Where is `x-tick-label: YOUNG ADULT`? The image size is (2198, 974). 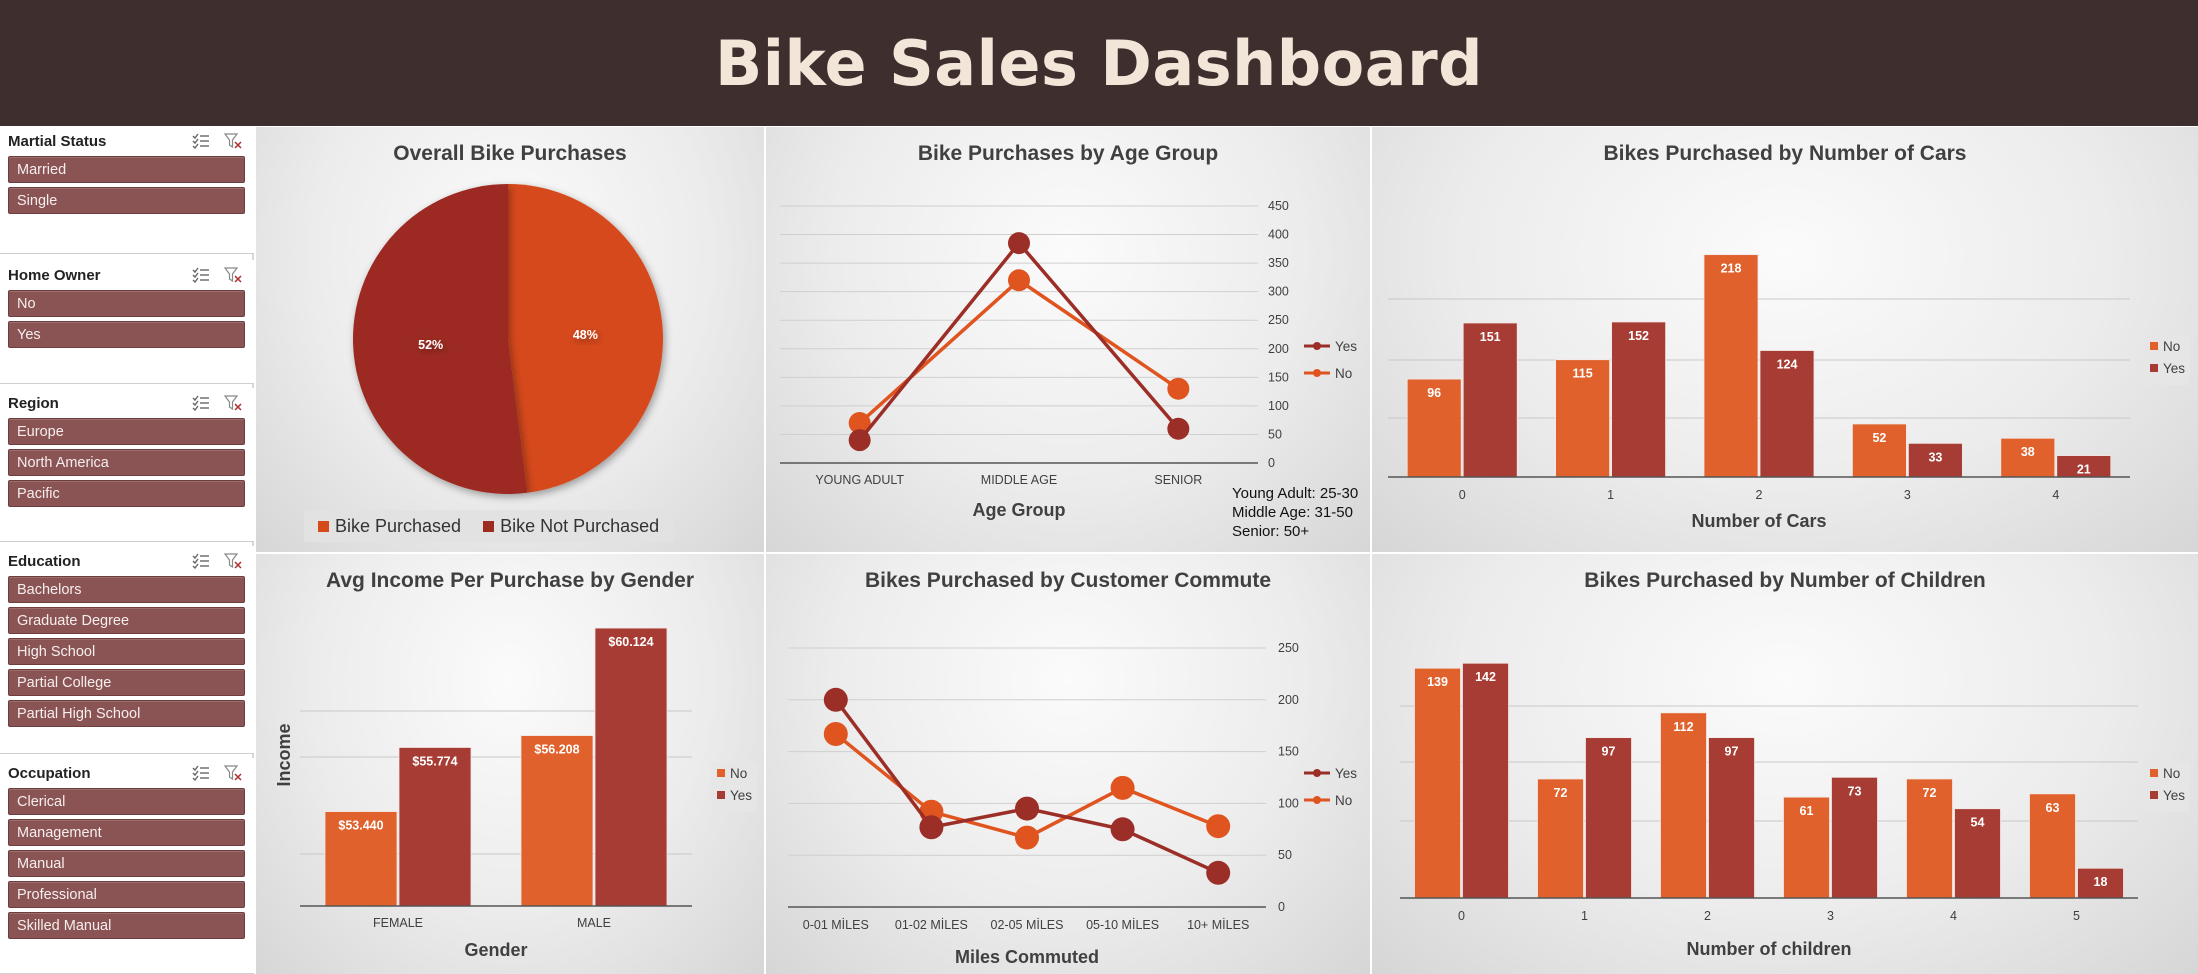
x-tick-label: YOUNG ADULT is located at coordinates (859, 480).